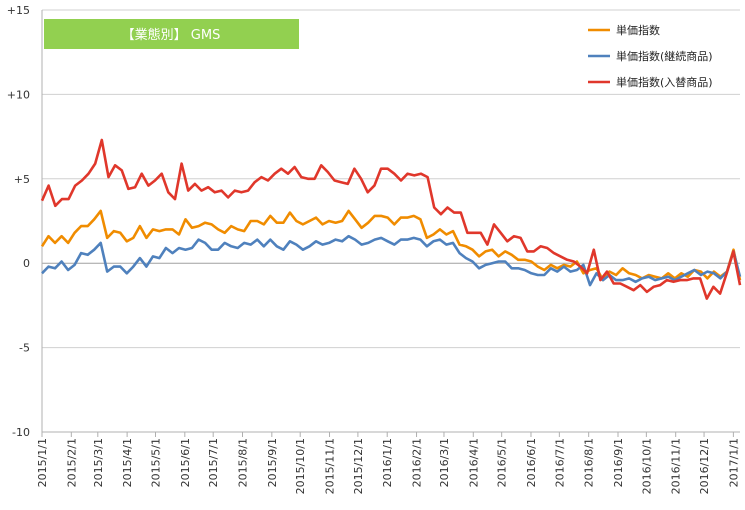 The image size is (745, 510). Describe the element at coordinates (531, 462) in the screenshot. I see `x-tick-label: 2016/6/1` at that location.